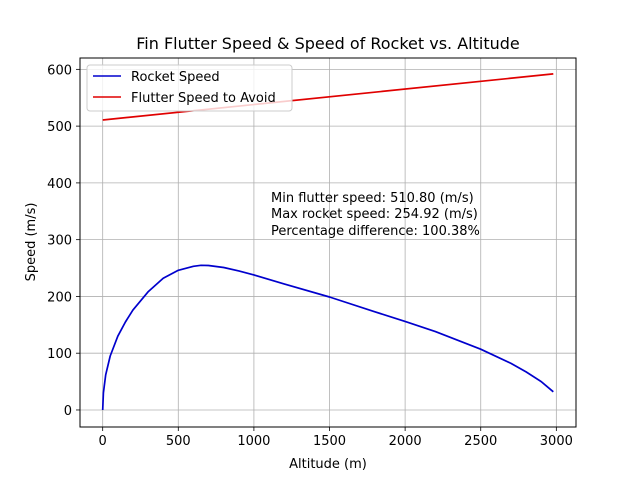  Describe the element at coordinates (31, 242) in the screenshot. I see `y-axis-label: Speed (m/s)` at that location.